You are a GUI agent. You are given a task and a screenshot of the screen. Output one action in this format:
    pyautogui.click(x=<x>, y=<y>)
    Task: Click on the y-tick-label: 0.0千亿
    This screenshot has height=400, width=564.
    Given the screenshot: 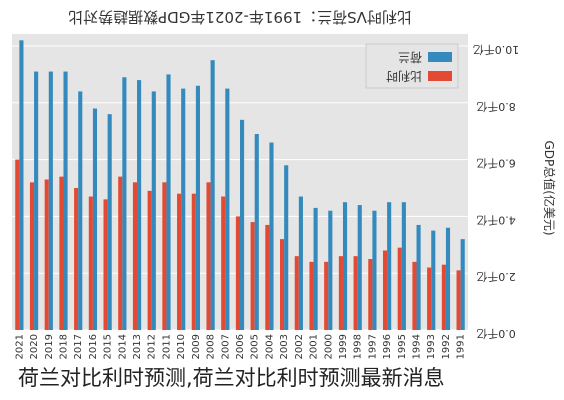 What is the action you would take?
    pyautogui.click(x=496, y=333)
    